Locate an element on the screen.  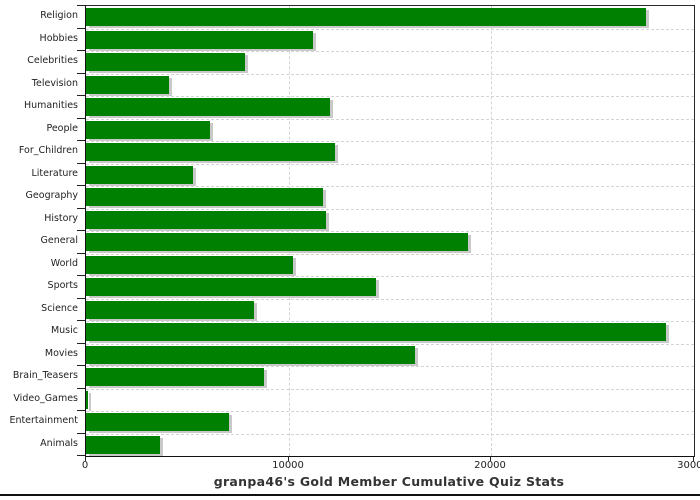
bar-television is located at coordinates (127, 84).